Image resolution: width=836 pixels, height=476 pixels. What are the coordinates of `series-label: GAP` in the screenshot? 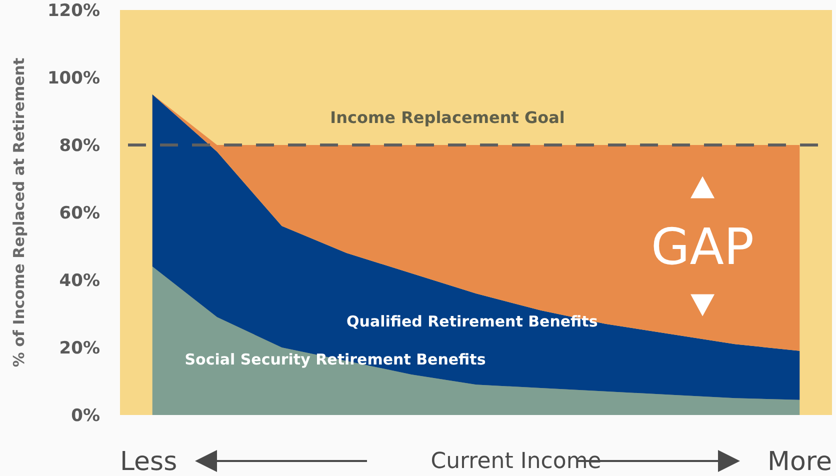 It's located at (702, 247).